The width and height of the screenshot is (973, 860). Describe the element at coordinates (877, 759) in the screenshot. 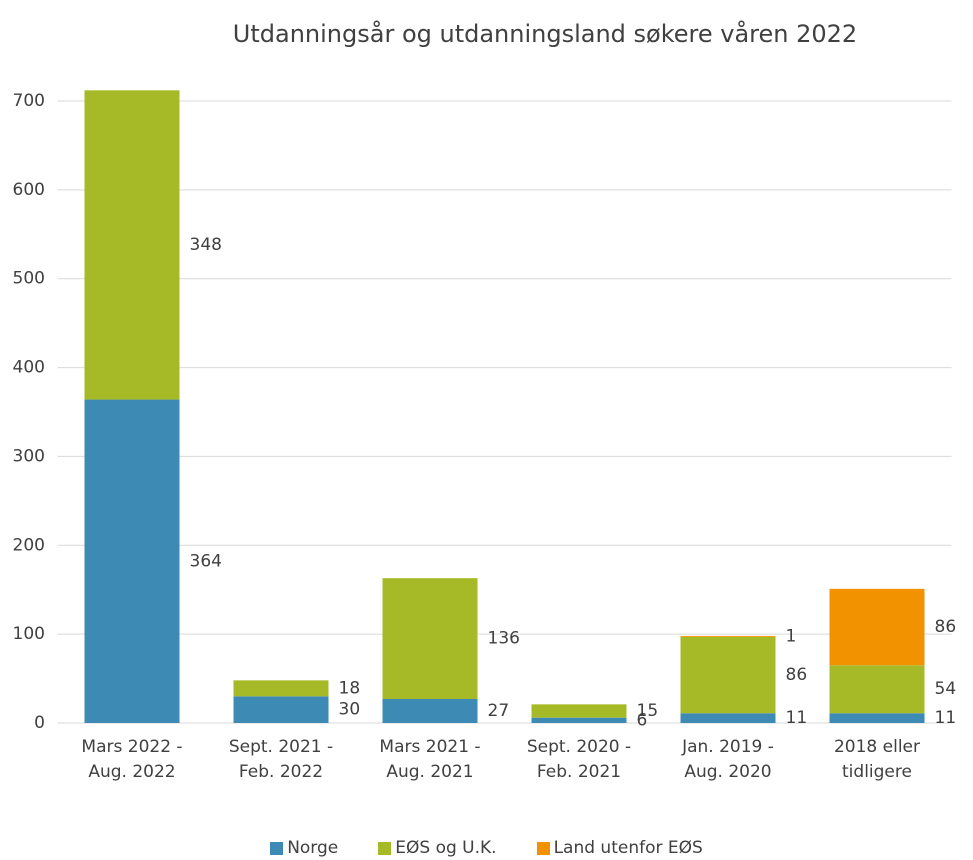

I see `x-tick-label: 2018 eller tidligere` at that location.